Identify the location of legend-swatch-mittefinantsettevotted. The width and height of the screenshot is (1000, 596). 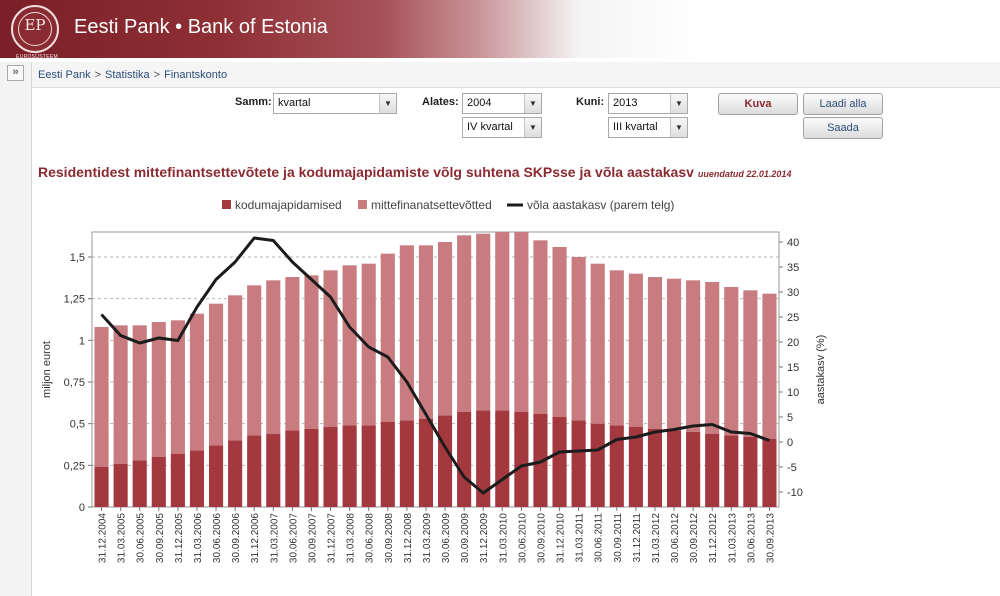
(362, 204).